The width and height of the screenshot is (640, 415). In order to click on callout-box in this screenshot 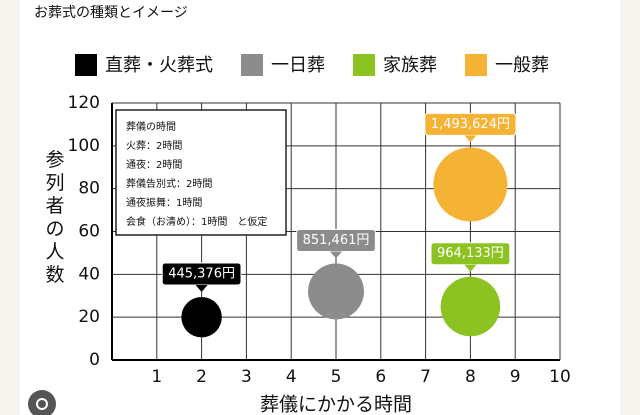, I will do `click(470, 124)`.